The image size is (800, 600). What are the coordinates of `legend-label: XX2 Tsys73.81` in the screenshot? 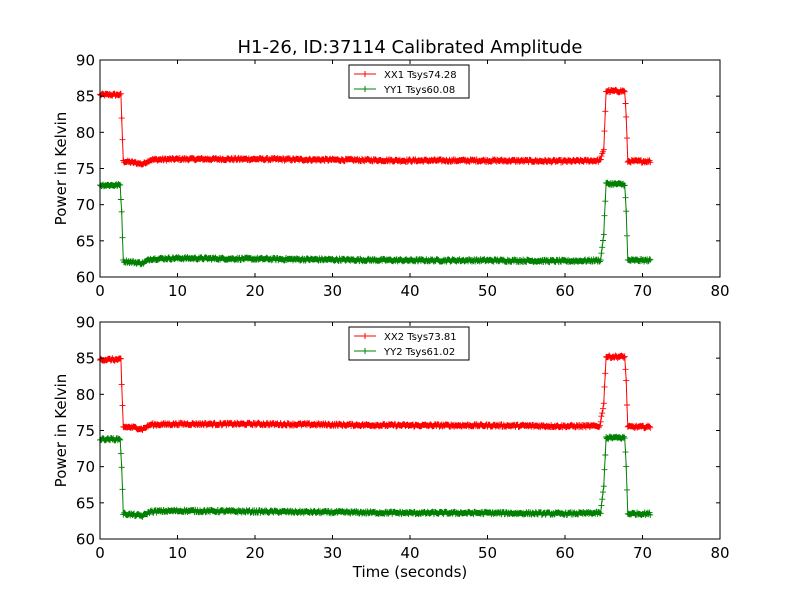 It's located at (420, 337).